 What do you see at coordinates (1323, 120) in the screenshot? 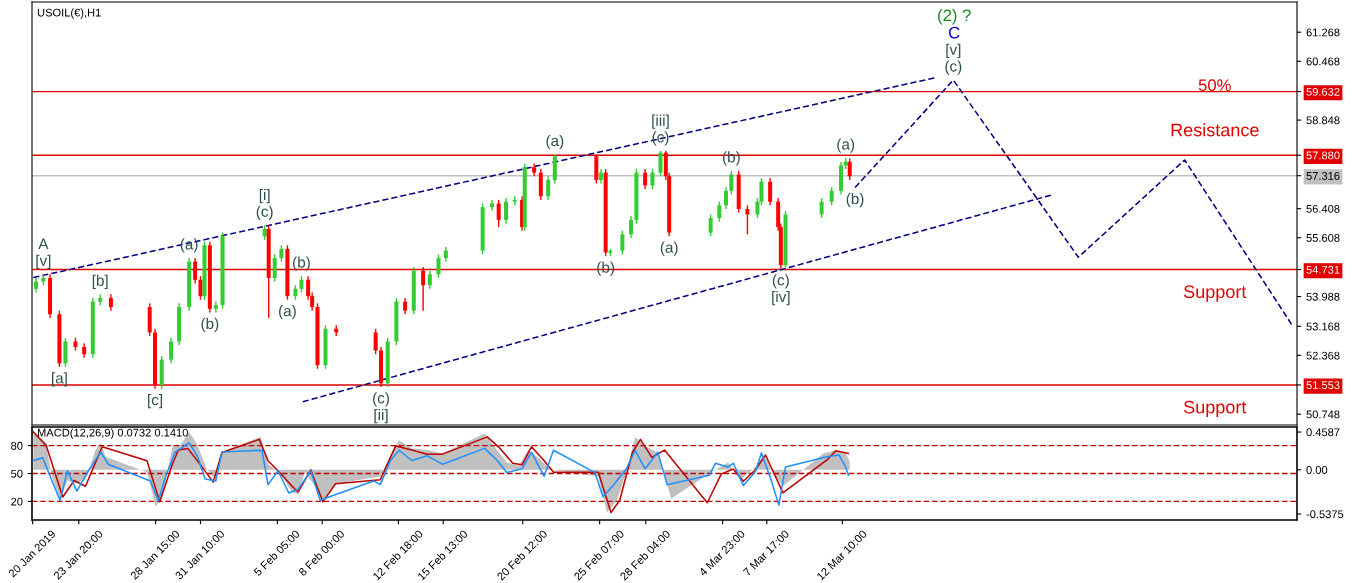
I see `y-tick-label: 58.848` at bounding box center [1323, 120].